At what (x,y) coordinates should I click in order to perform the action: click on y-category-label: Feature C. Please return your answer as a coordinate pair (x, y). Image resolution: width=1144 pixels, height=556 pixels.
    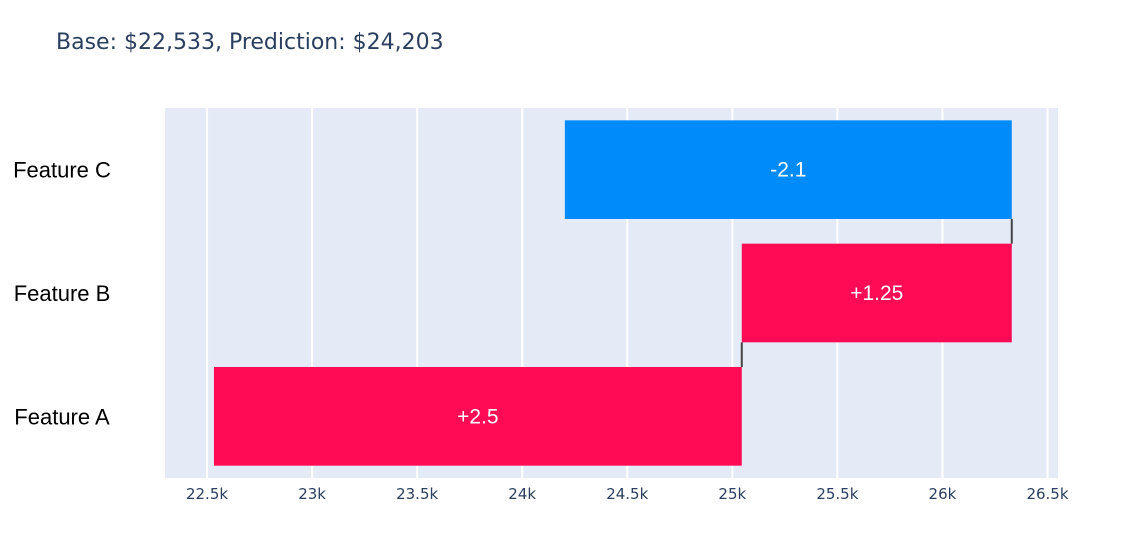
    Looking at the image, I should click on (62, 170).